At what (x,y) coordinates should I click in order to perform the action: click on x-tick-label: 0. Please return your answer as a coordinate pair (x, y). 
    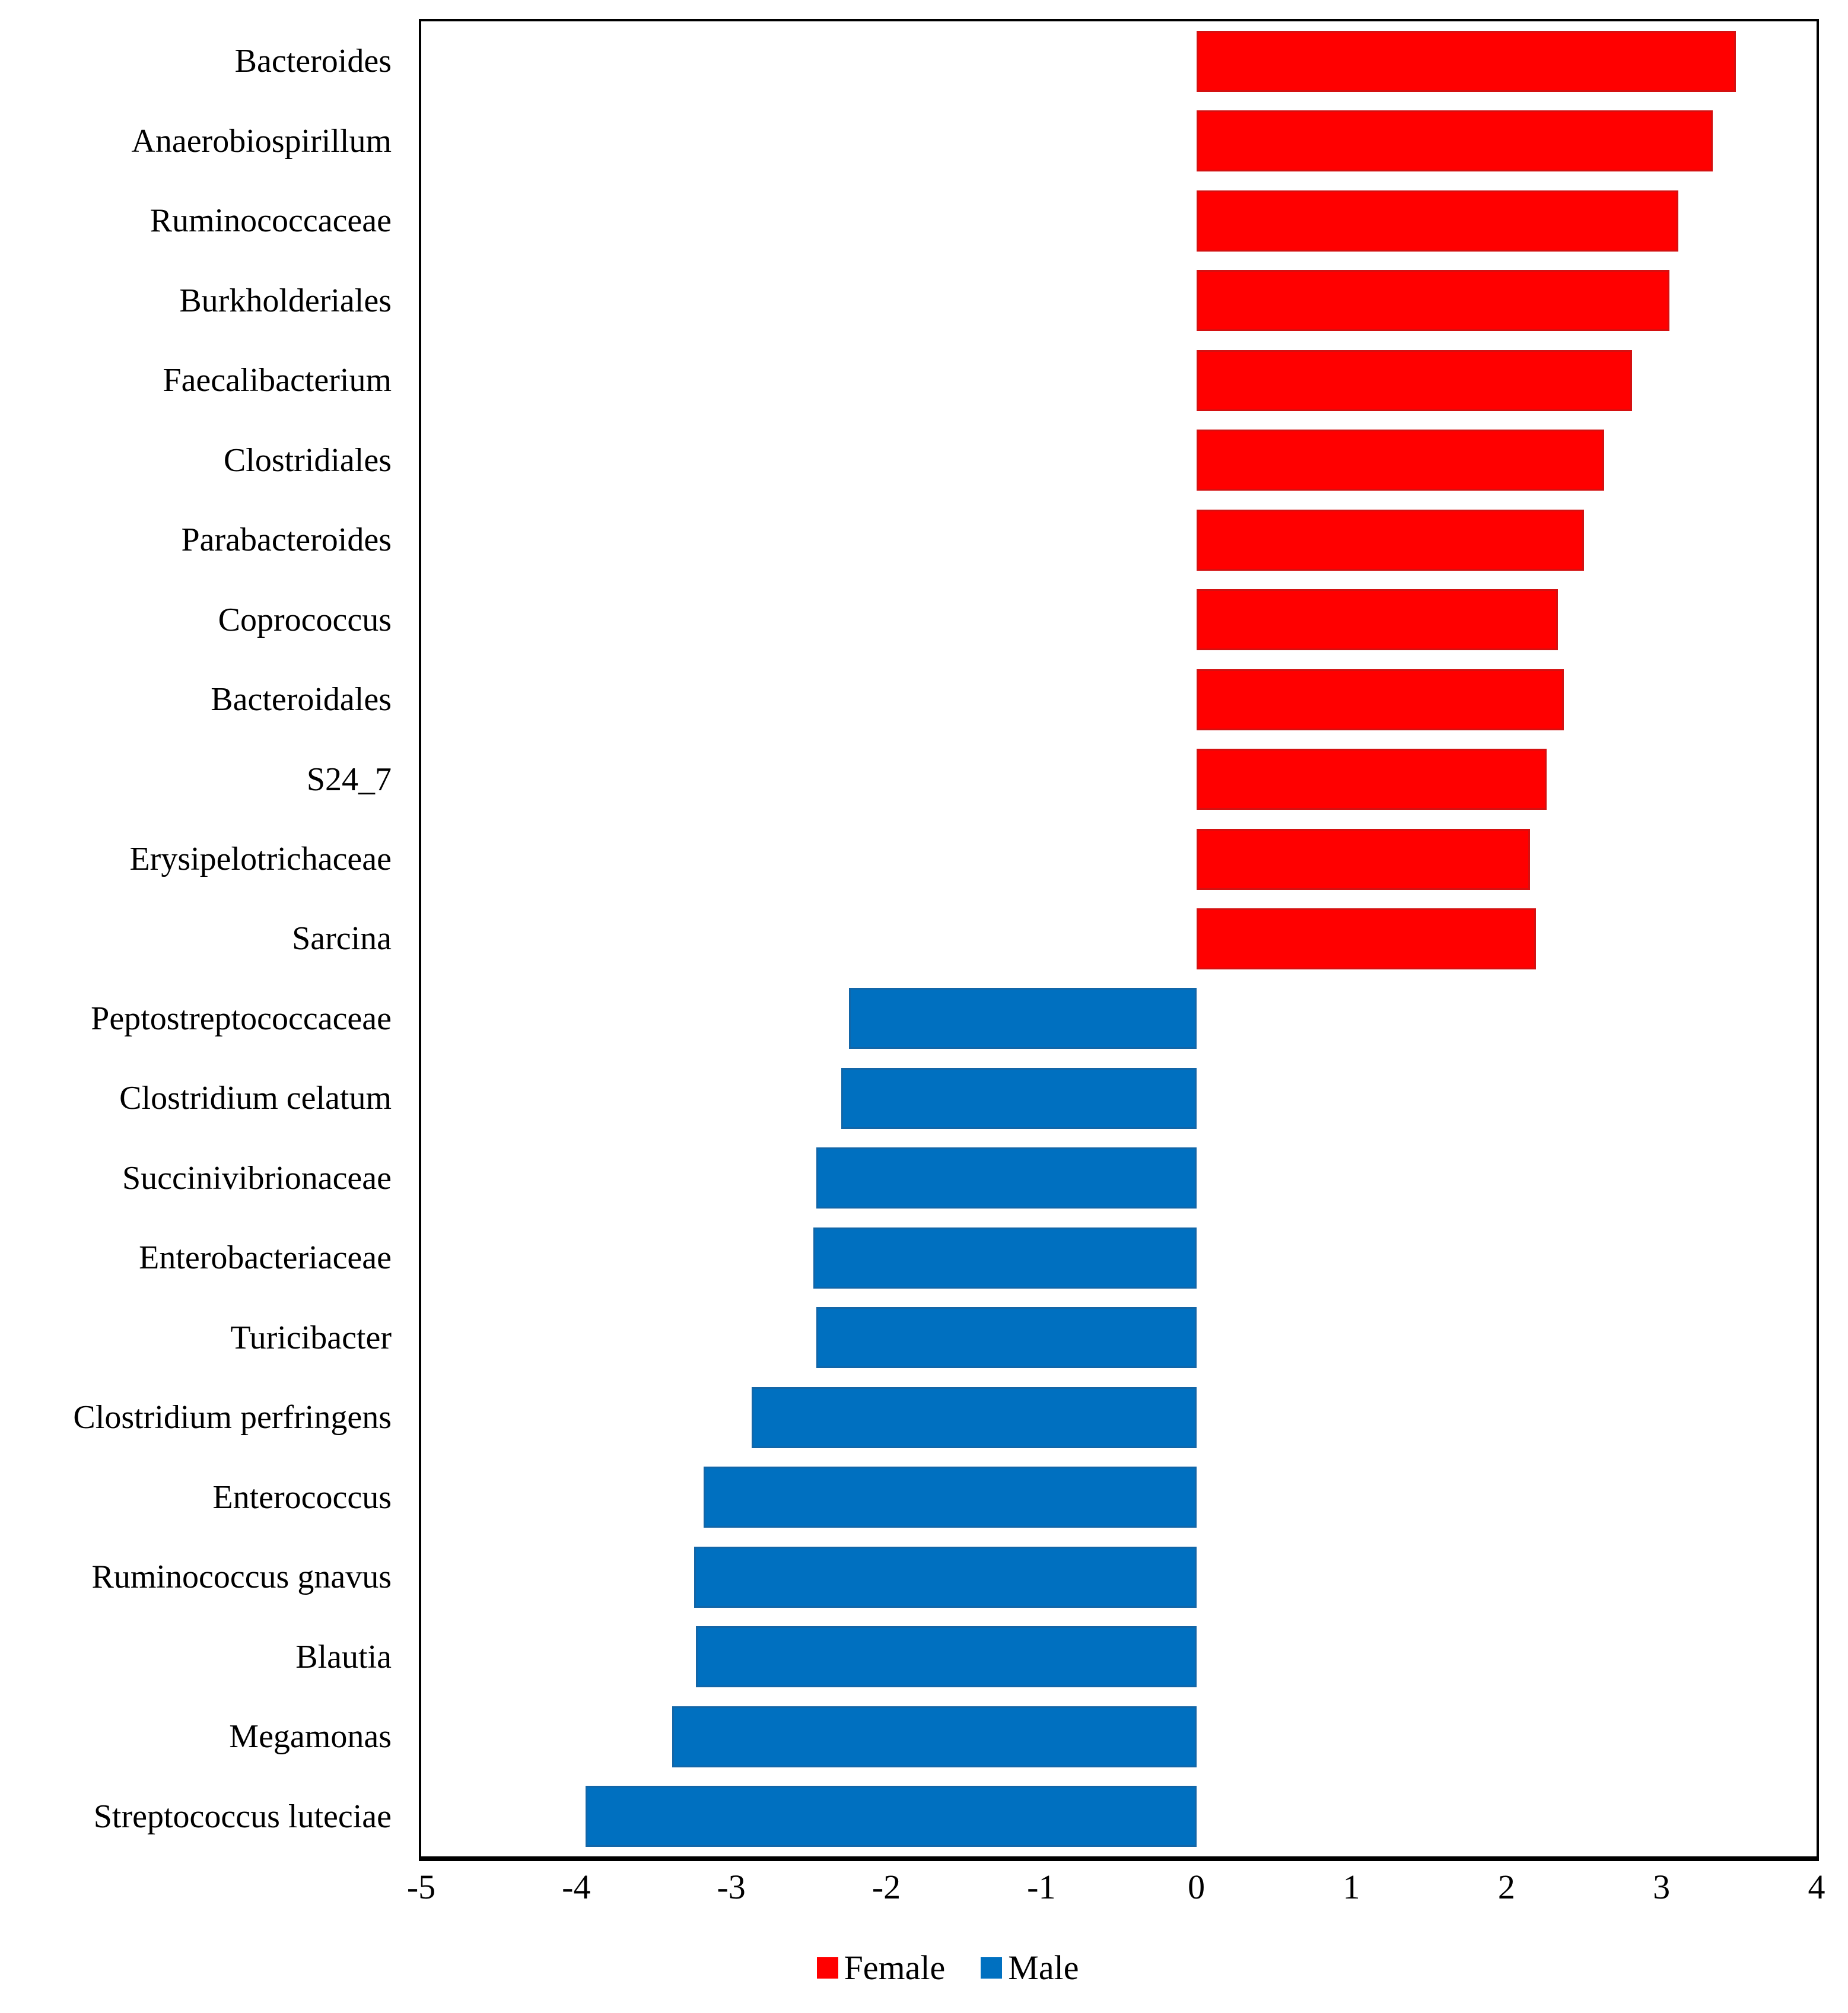
    Looking at the image, I should click on (1197, 1887).